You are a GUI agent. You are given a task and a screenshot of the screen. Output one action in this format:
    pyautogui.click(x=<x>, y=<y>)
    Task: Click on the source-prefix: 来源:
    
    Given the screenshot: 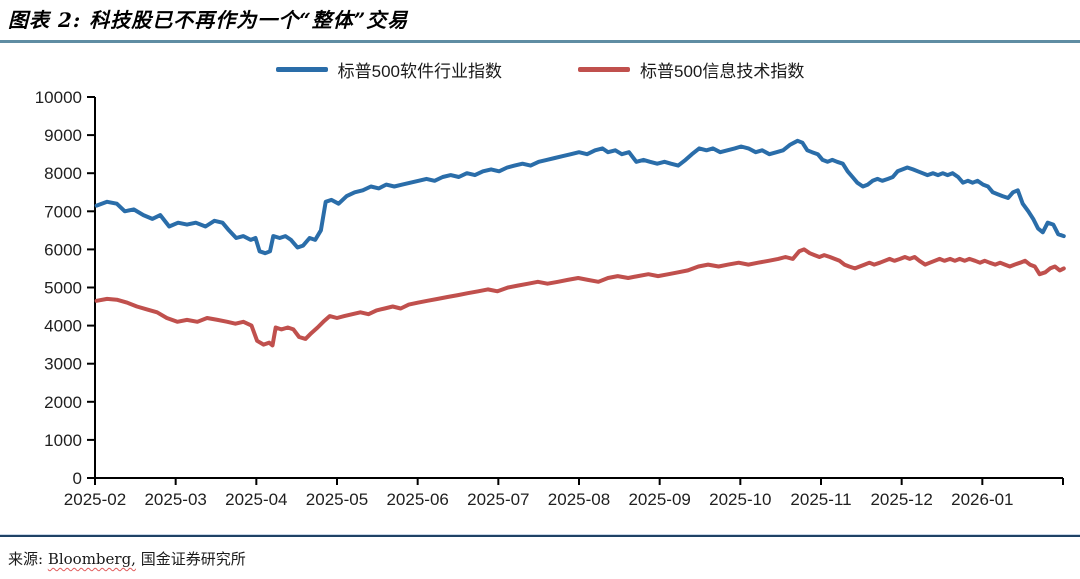 What is the action you would take?
    pyautogui.click(x=28, y=559)
    